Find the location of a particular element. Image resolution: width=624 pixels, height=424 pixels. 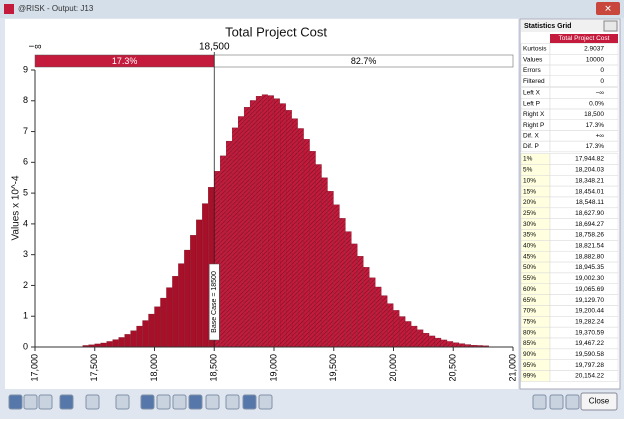

stats-row-label: 90% is located at coordinates (529, 354).